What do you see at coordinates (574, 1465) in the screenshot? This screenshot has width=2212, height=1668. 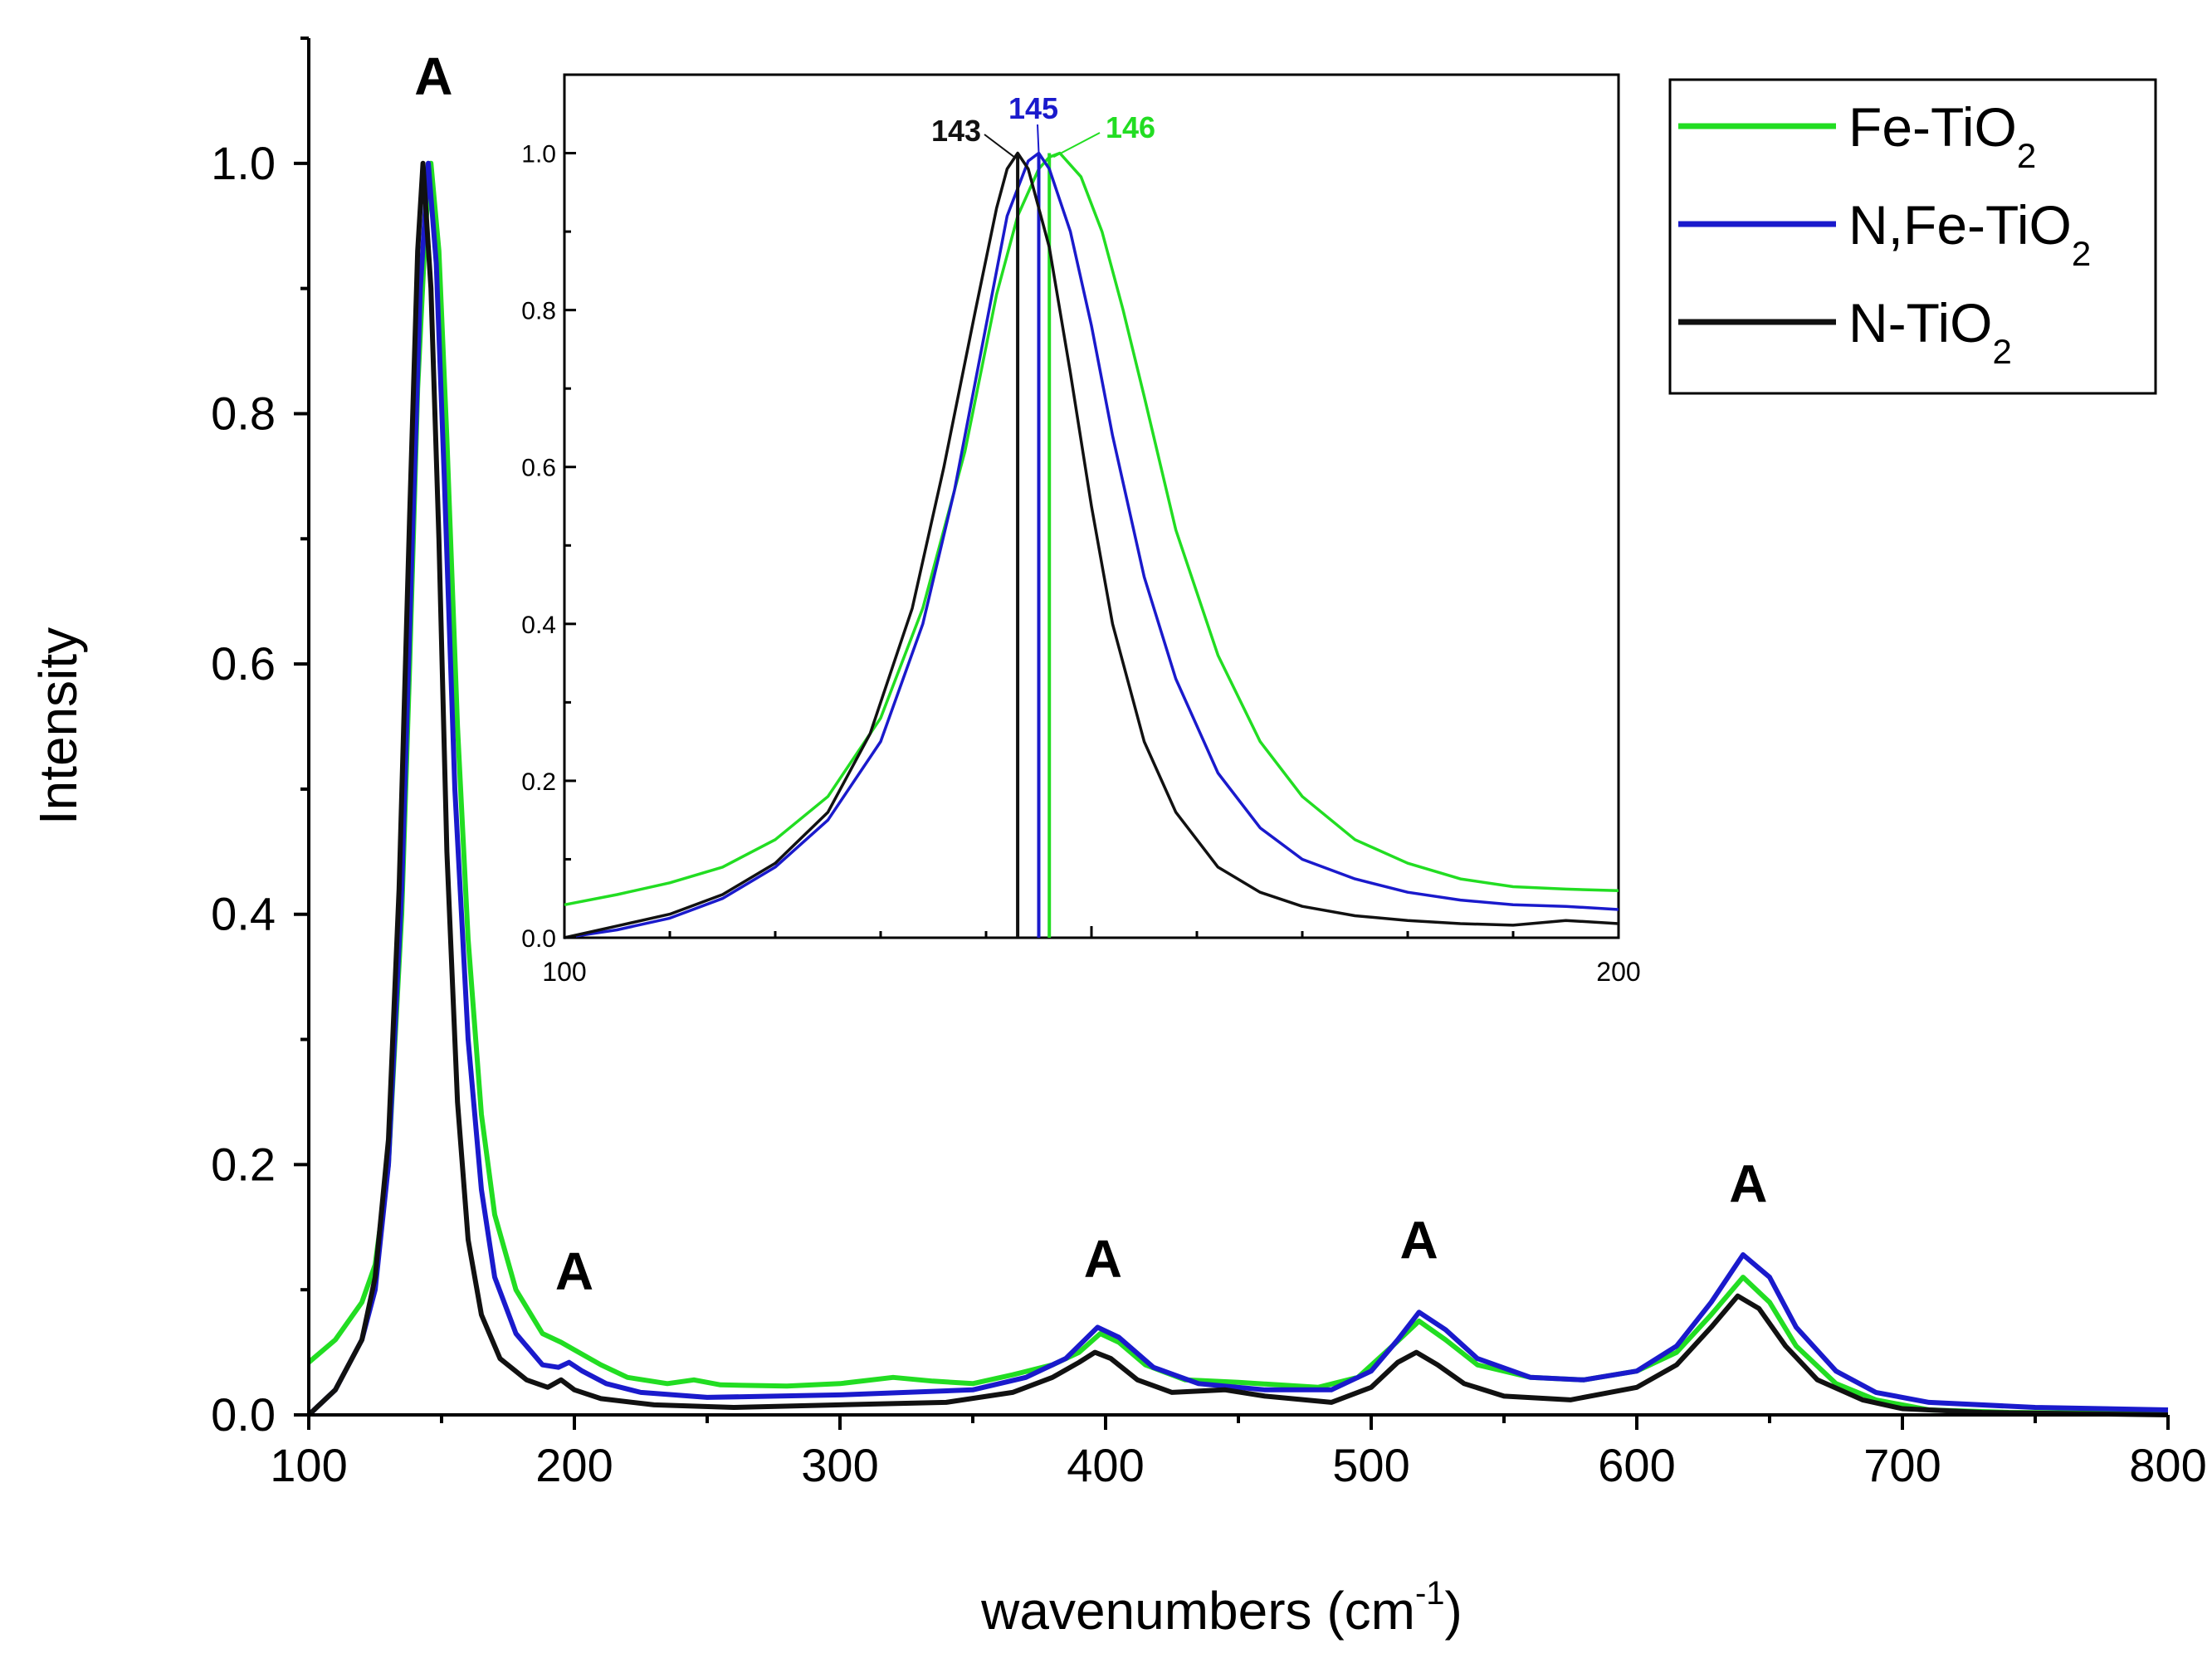 I see `x-tick-label: 200` at bounding box center [574, 1465].